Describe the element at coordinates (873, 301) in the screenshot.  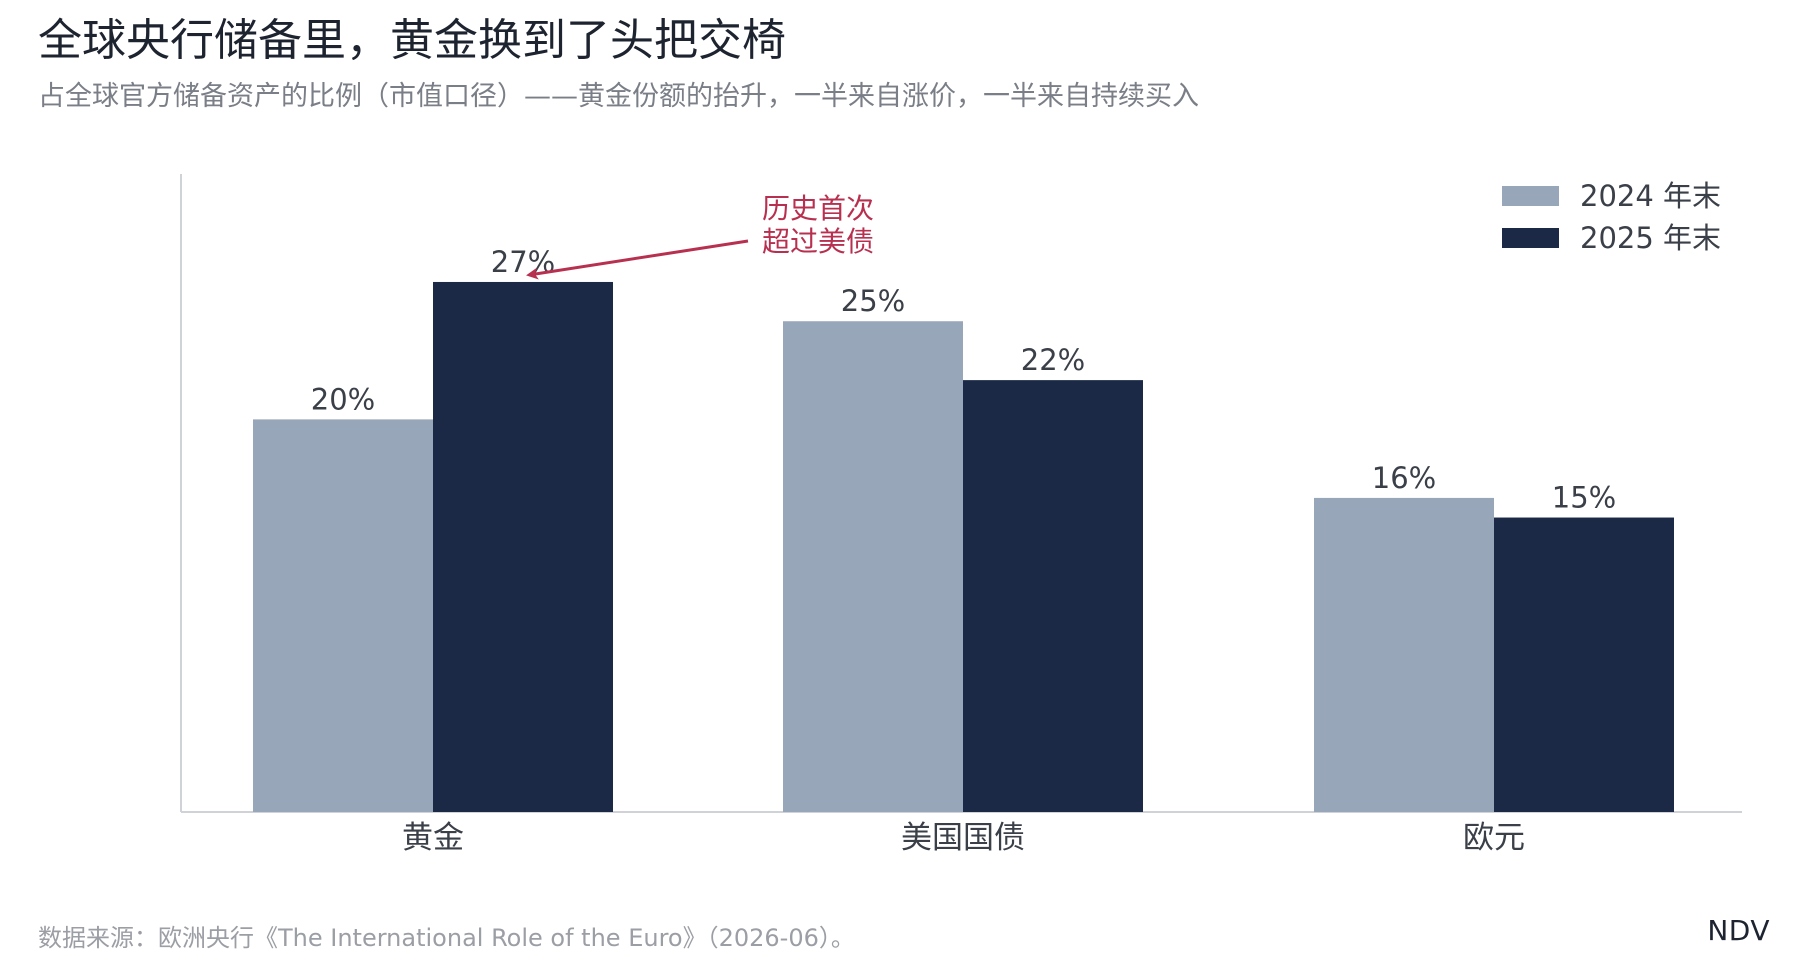
I see `value-label-1-0: 25%` at that location.